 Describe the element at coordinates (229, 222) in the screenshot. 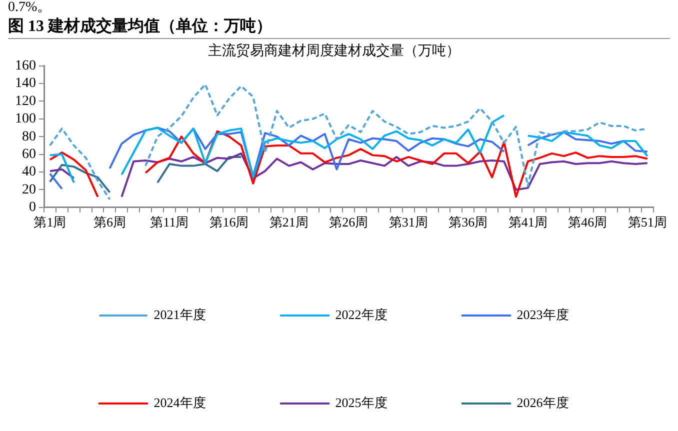

I see `x-tick-label: 第16周` at that location.